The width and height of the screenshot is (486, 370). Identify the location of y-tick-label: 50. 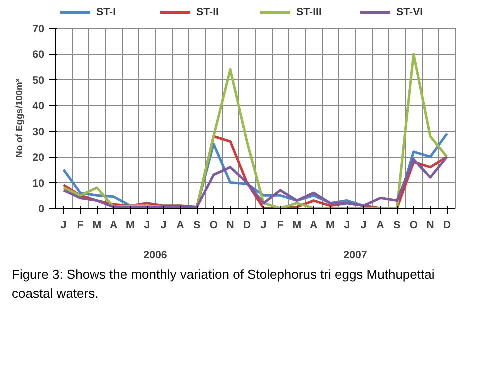
(38, 80).